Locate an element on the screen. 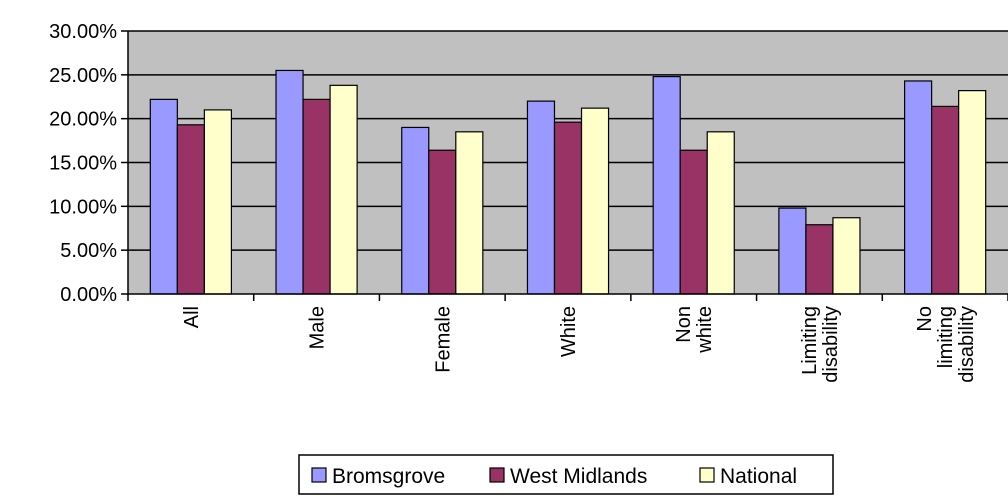 This screenshot has width=1008, height=502. x-category-label: Non is located at coordinates (684, 324).